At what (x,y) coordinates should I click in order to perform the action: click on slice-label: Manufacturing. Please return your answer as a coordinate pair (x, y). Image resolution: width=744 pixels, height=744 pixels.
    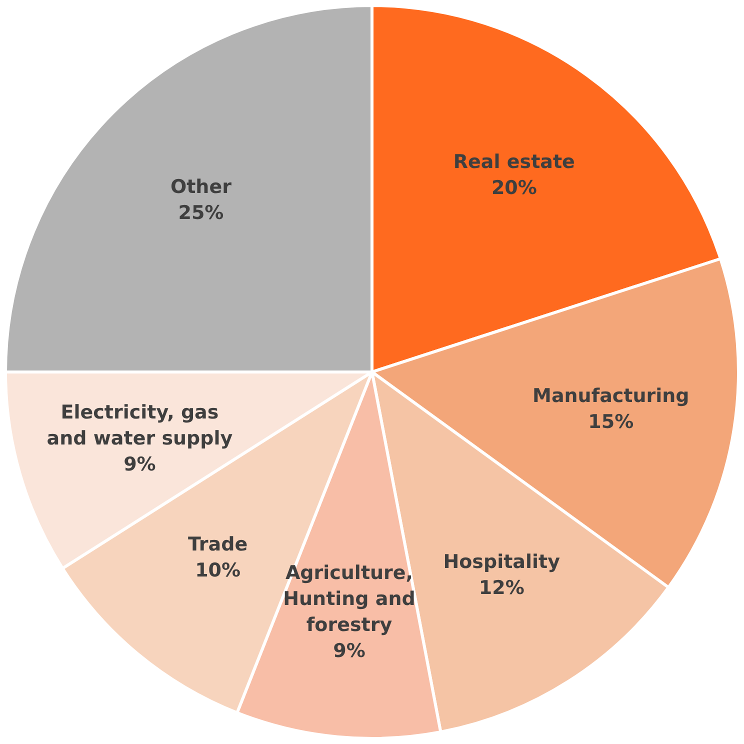
    Looking at the image, I should click on (611, 395).